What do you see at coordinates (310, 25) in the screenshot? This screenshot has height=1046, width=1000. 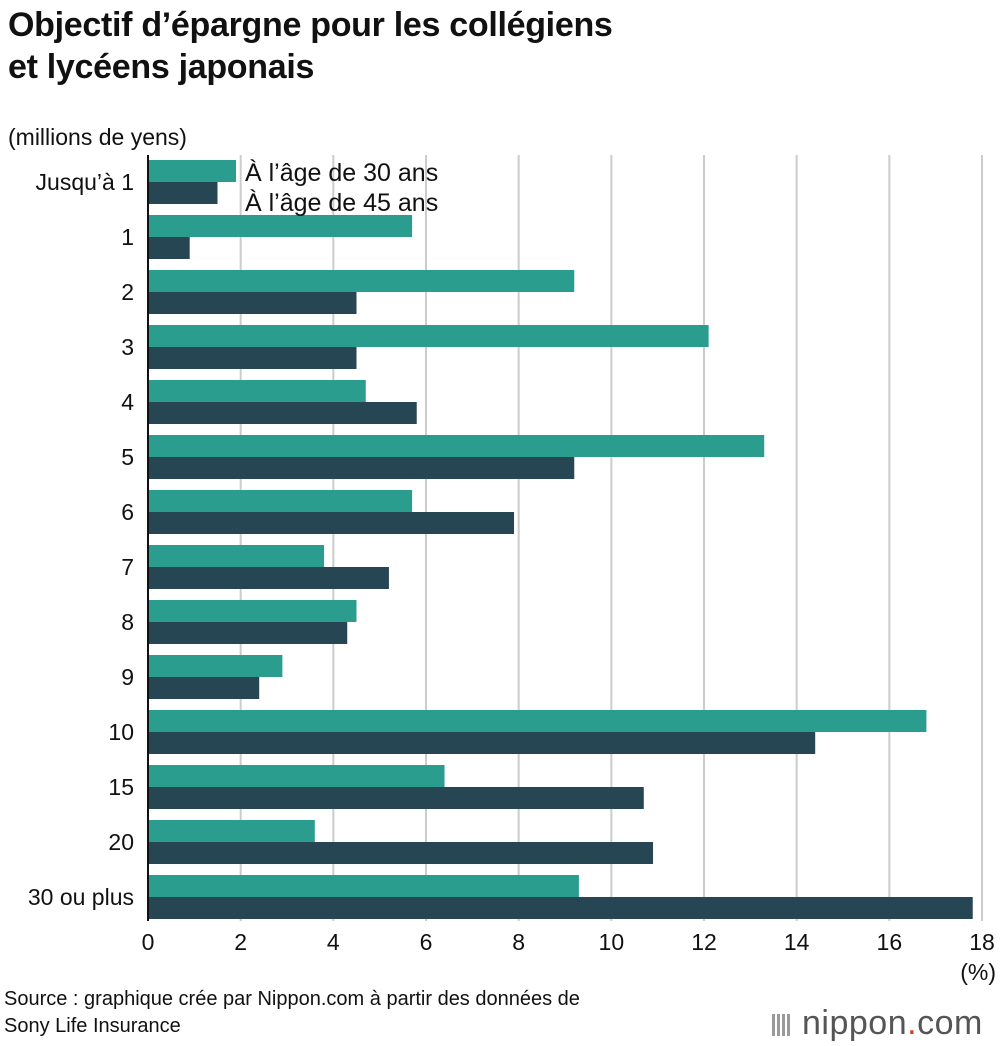 I see `chart-title-line-1: Objectif d’épargne pour les collégiens` at bounding box center [310, 25].